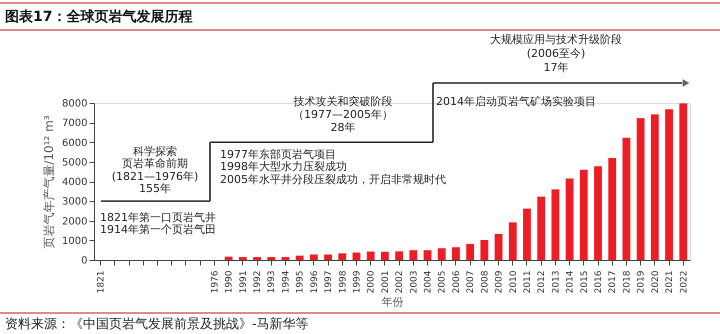 This screenshot has height=334, width=720. What do you see at coordinates (229, 282) in the screenshot?
I see `x-tick-label: 1990` at bounding box center [229, 282].